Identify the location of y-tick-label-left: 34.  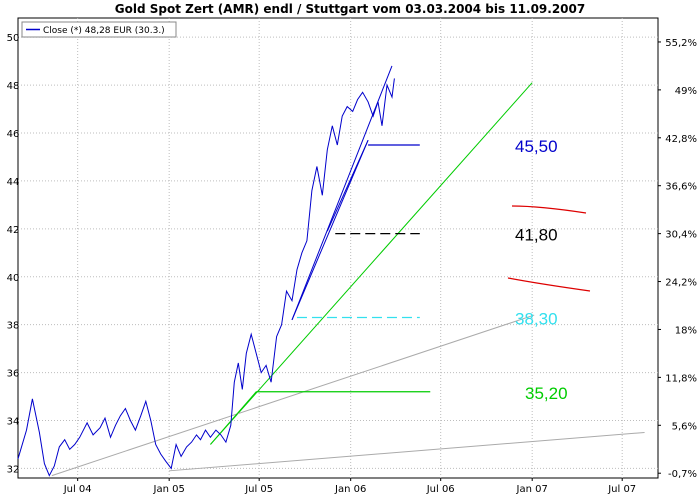
(13, 422).